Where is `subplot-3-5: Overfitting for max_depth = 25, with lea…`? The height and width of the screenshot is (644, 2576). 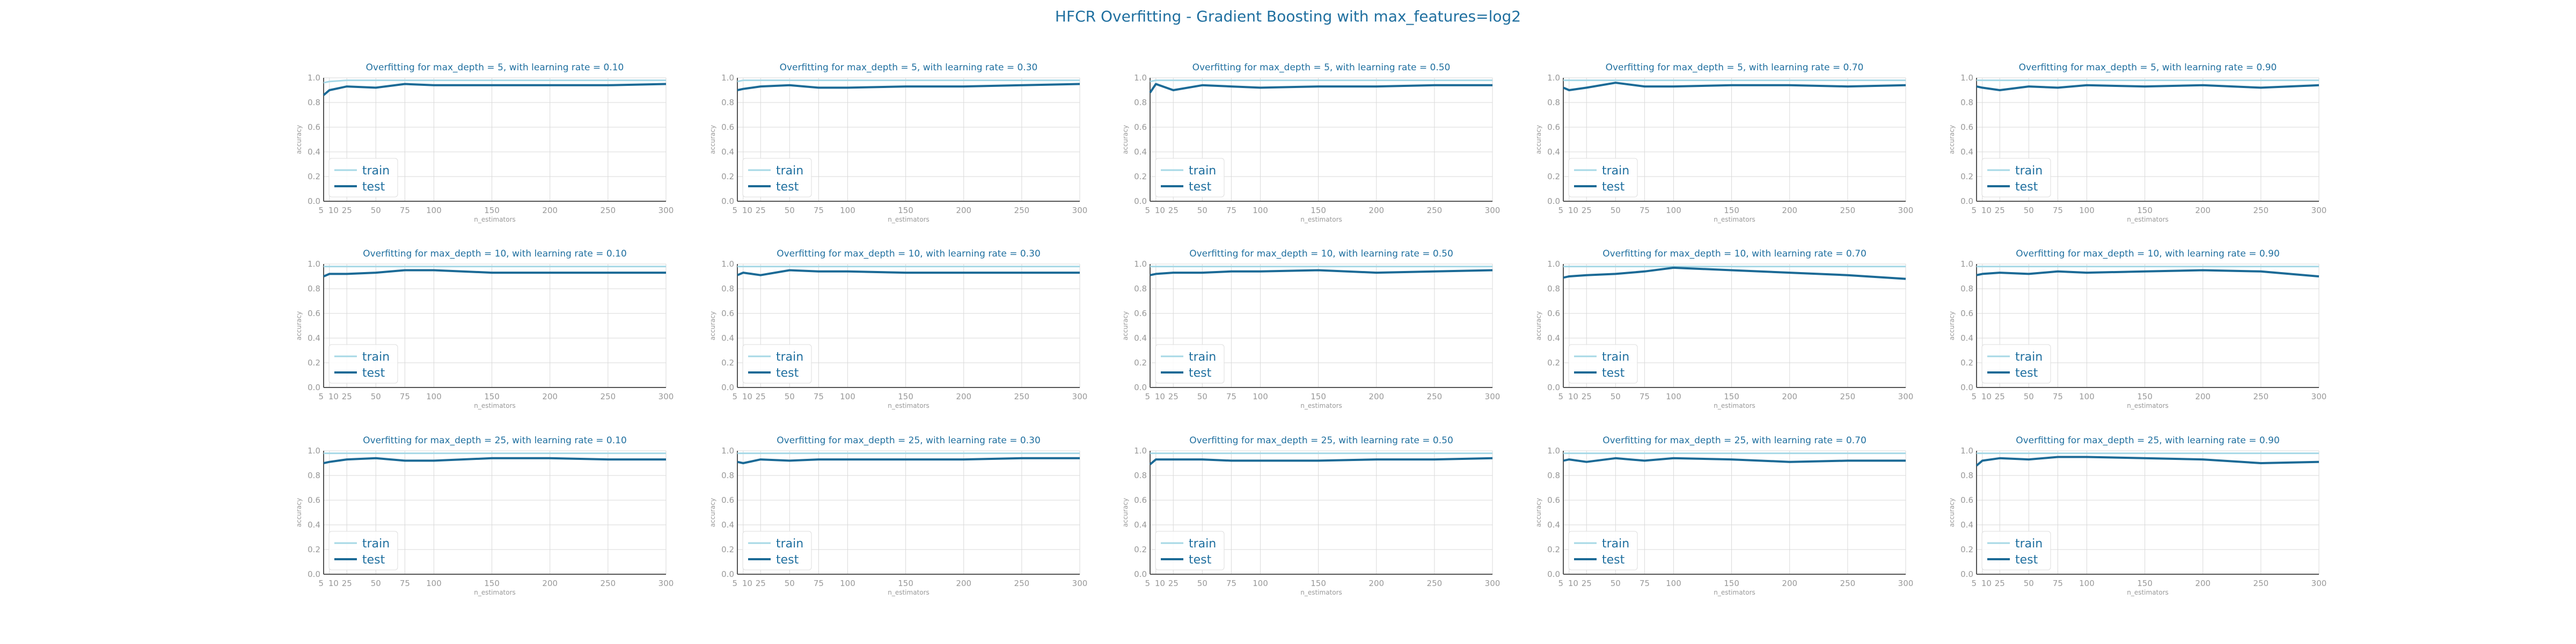
subplot-3-5: Overfitting for max_depth = 25, with lea… is located at coordinates (2137, 515).